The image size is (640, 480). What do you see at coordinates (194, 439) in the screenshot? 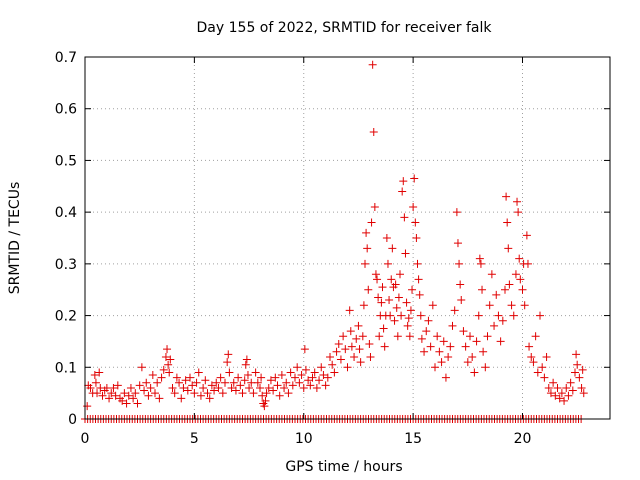
I see `x-tick-label: 5` at bounding box center [194, 439].